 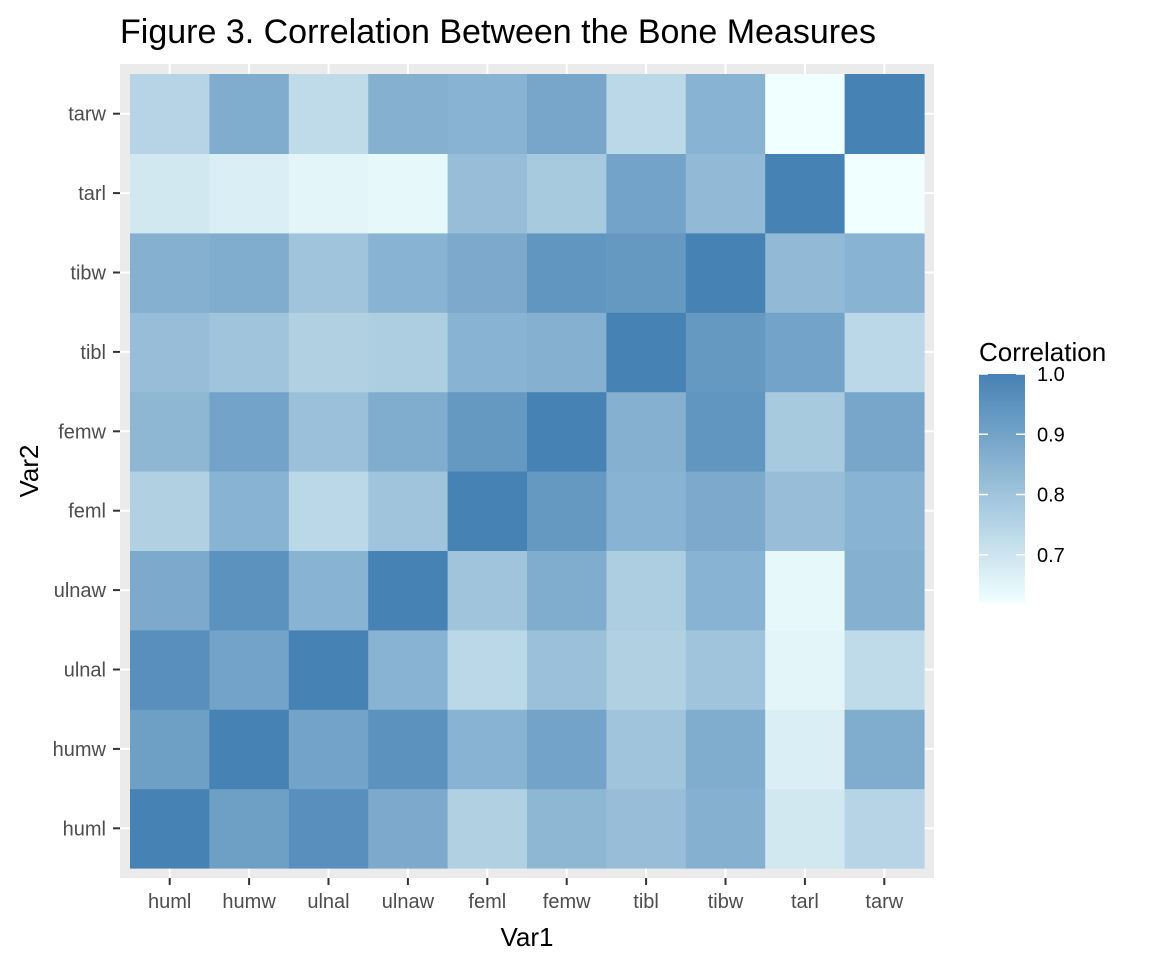 What do you see at coordinates (567, 352) in the screenshot?
I see `heatmap-cell-femw-tibl` at bounding box center [567, 352].